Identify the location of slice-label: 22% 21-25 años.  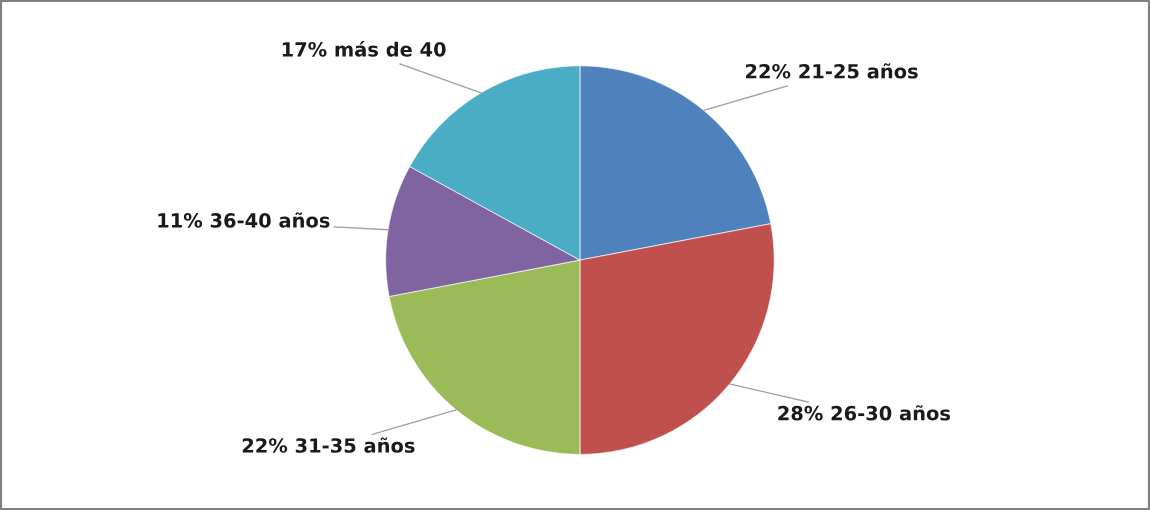
(832, 71).